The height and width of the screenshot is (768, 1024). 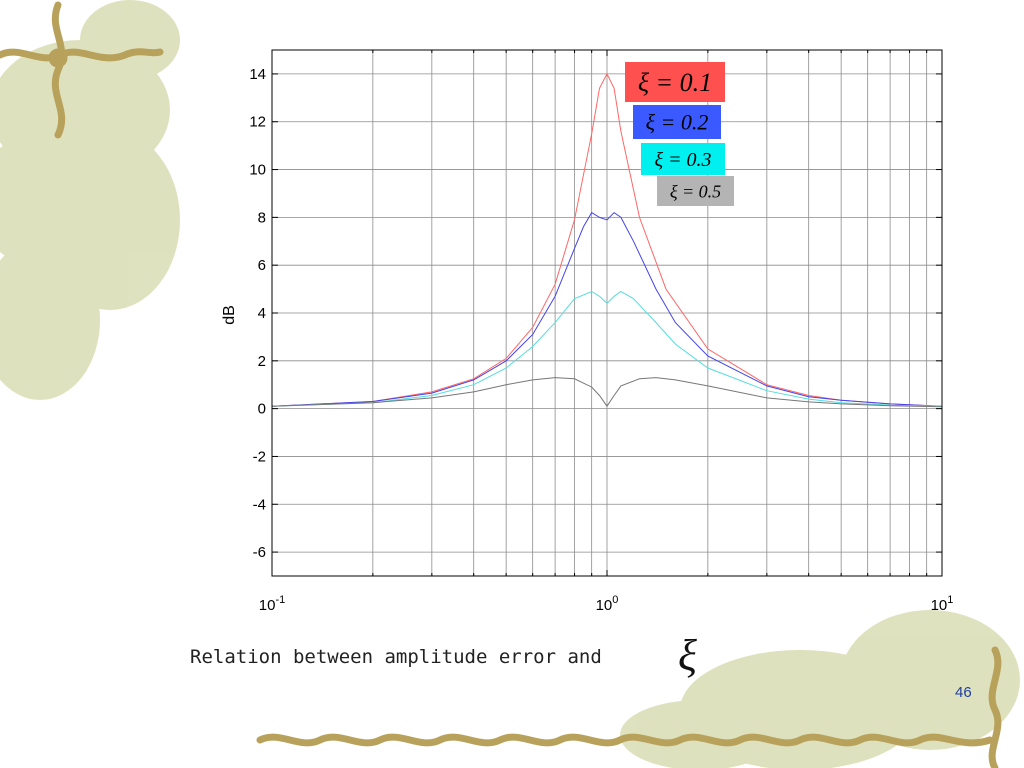 What do you see at coordinates (629, 707) in the screenshot?
I see `vine-decoration-bottom` at bounding box center [629, 707].